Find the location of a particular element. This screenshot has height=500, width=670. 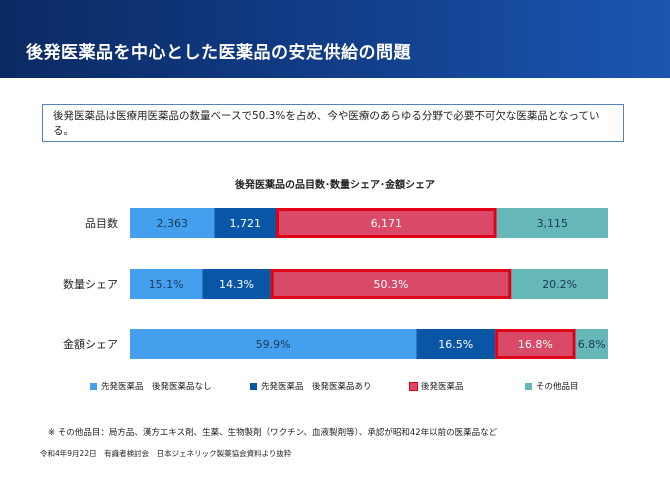

data-label: 1,721 is located at coordinates (245, 223).